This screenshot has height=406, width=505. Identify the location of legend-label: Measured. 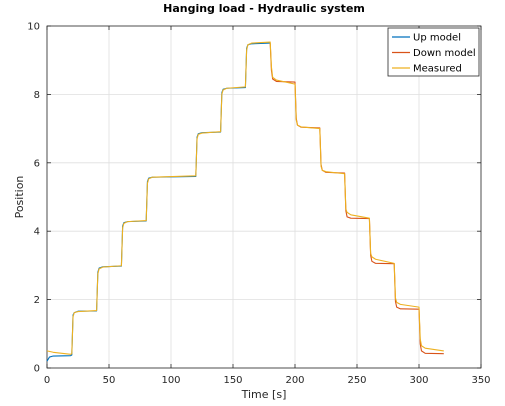
(437, 69).